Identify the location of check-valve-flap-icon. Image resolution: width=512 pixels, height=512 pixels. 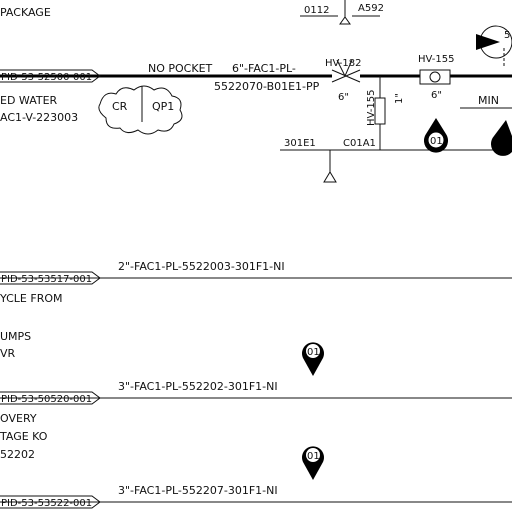
(344, 68).